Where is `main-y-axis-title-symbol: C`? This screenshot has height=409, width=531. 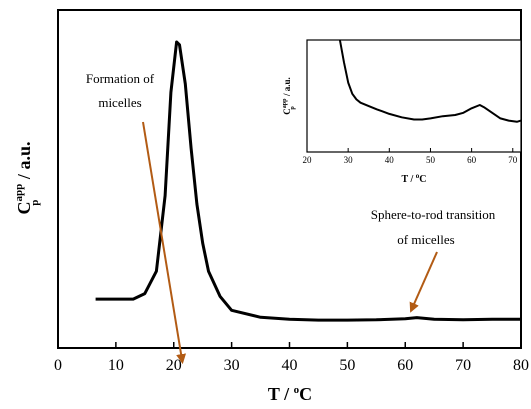
main-y-axis-title-symbol: C is located at coordinates (24, 207).